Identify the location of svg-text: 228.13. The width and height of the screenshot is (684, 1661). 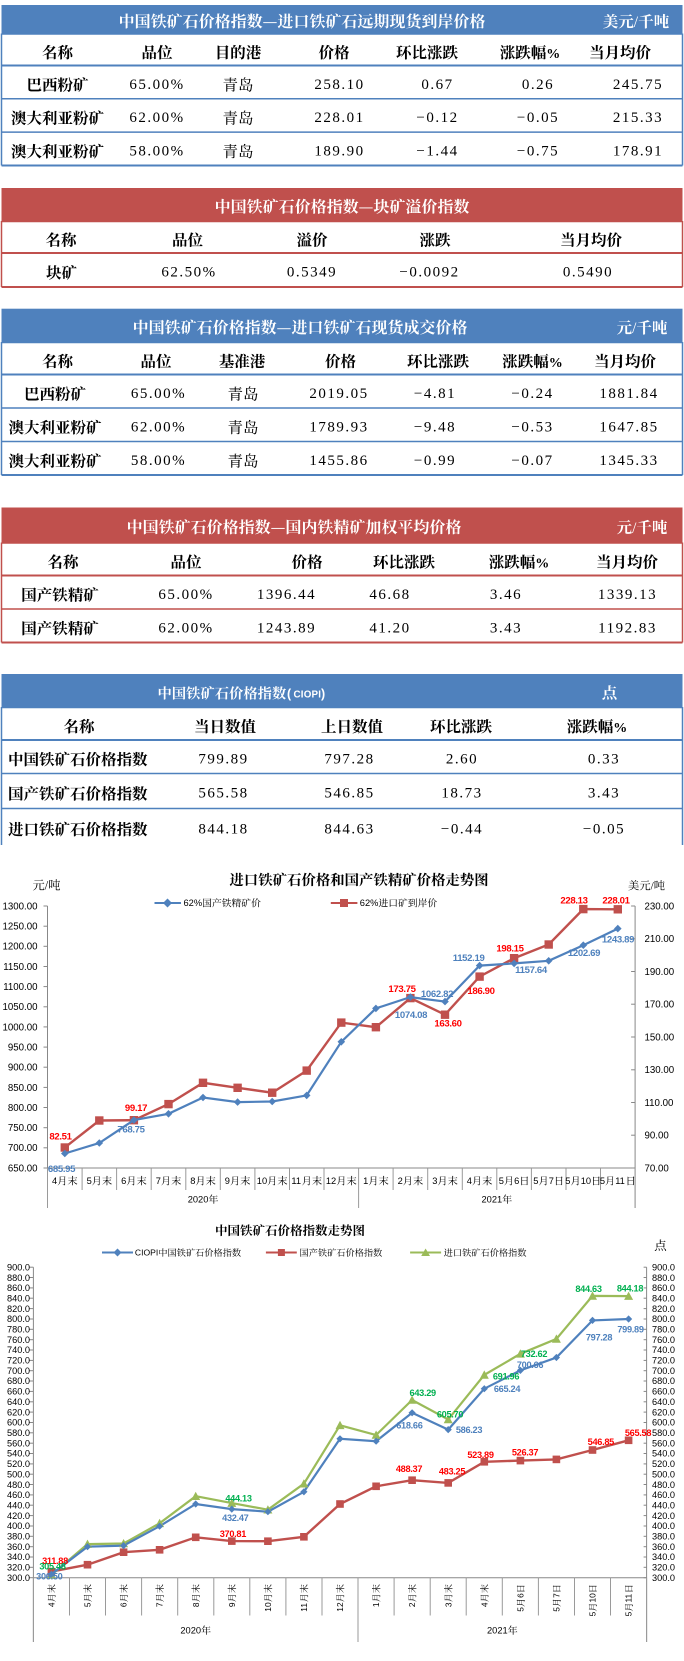
(573, 901).